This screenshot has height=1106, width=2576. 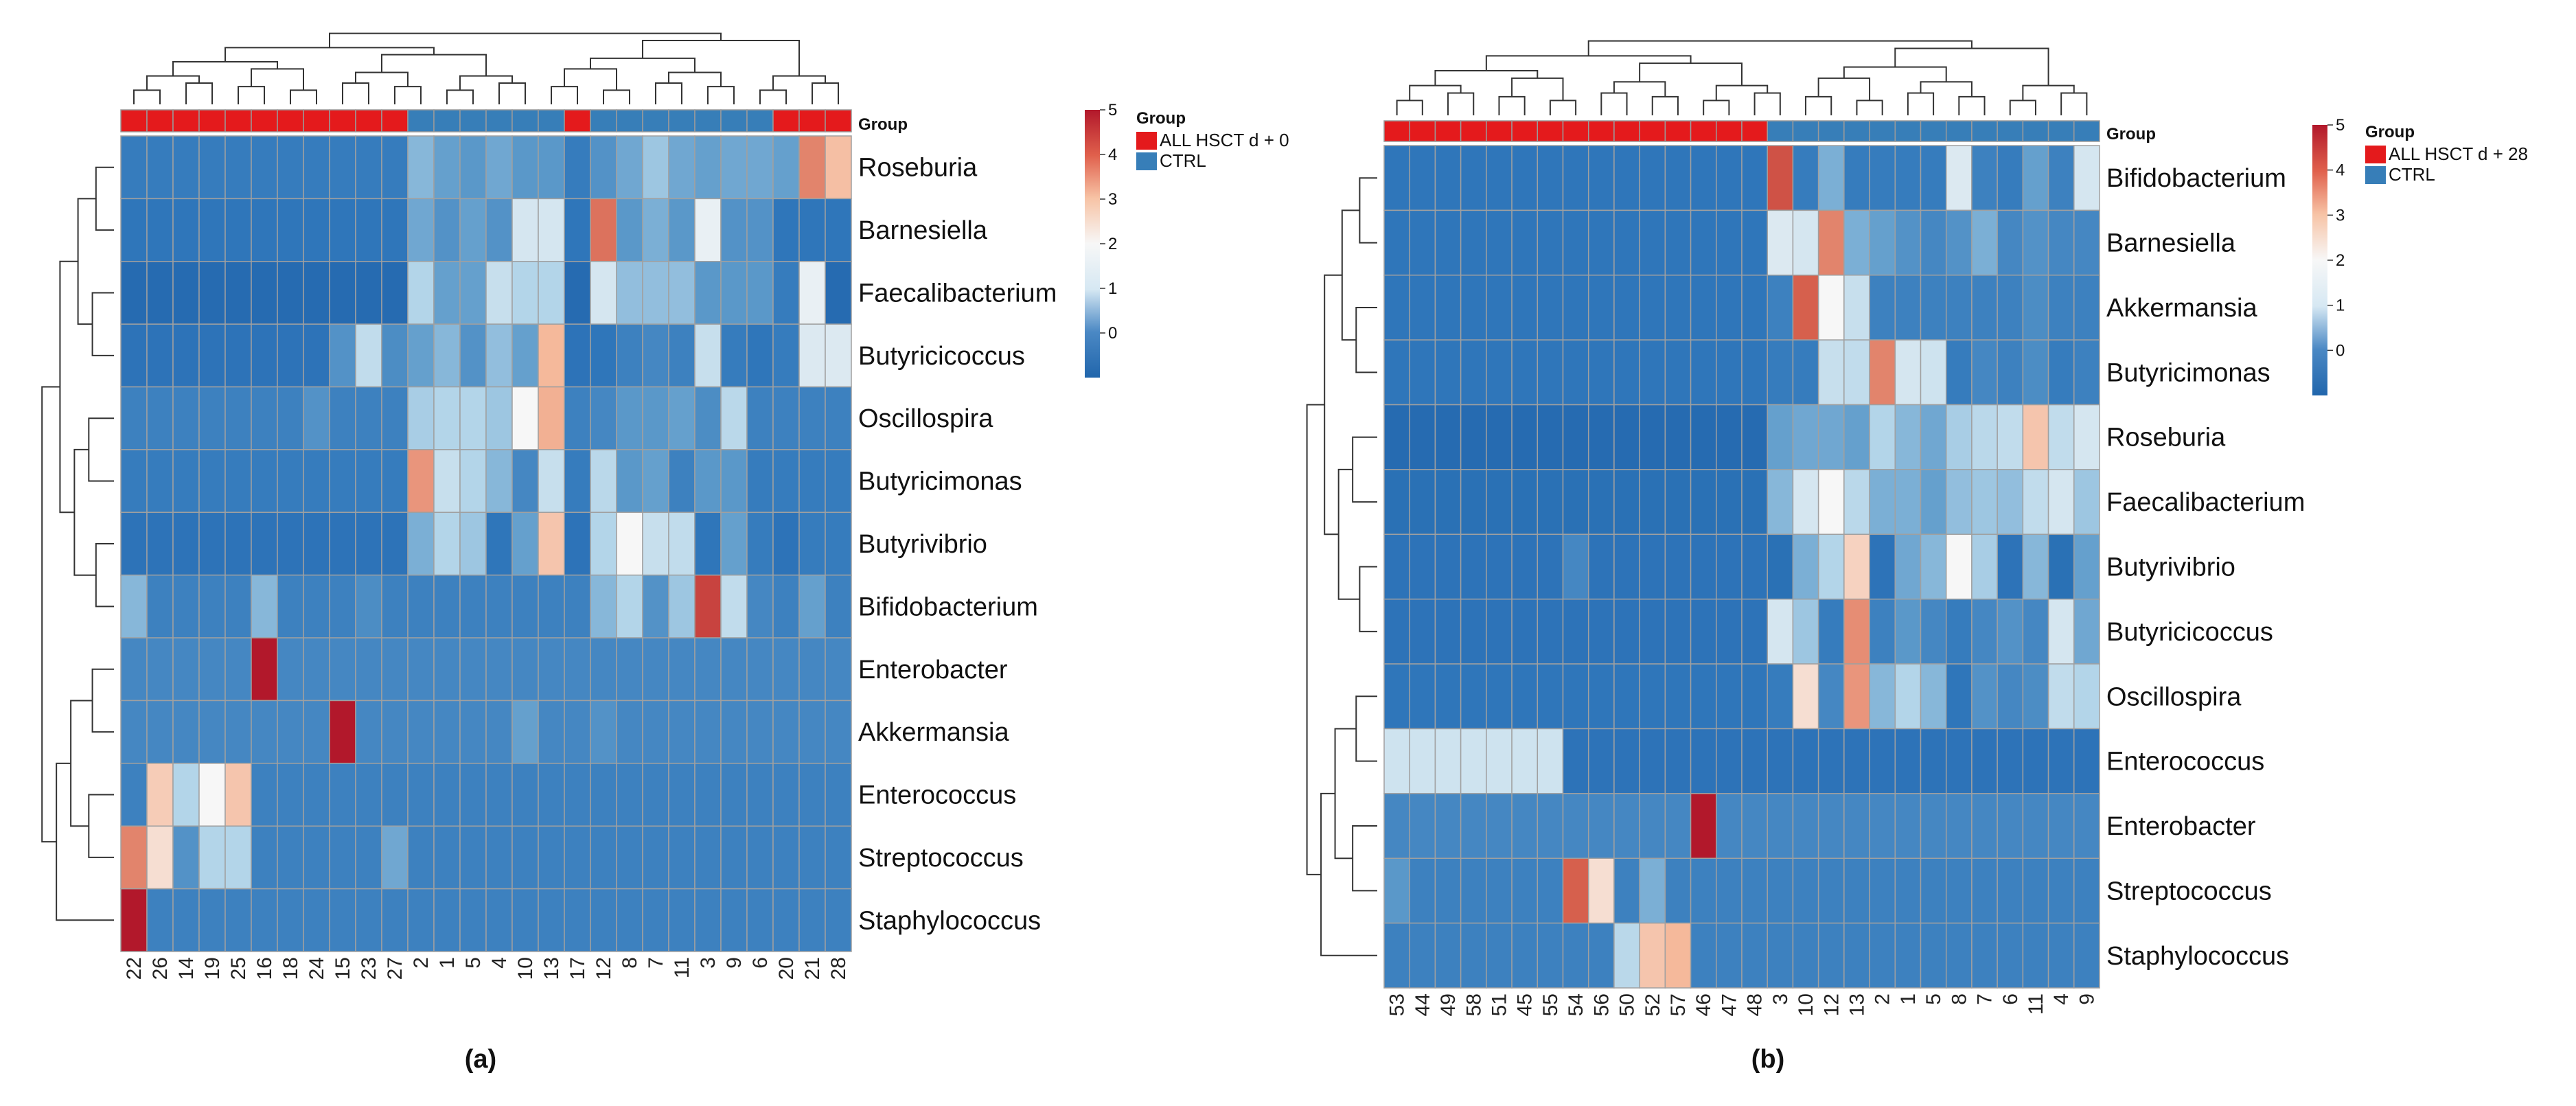 What do you see at coordinates (1112, 244) in the screenshot?
I see `color-scale-tick-label: 2` at bounding box center [1112, 244].